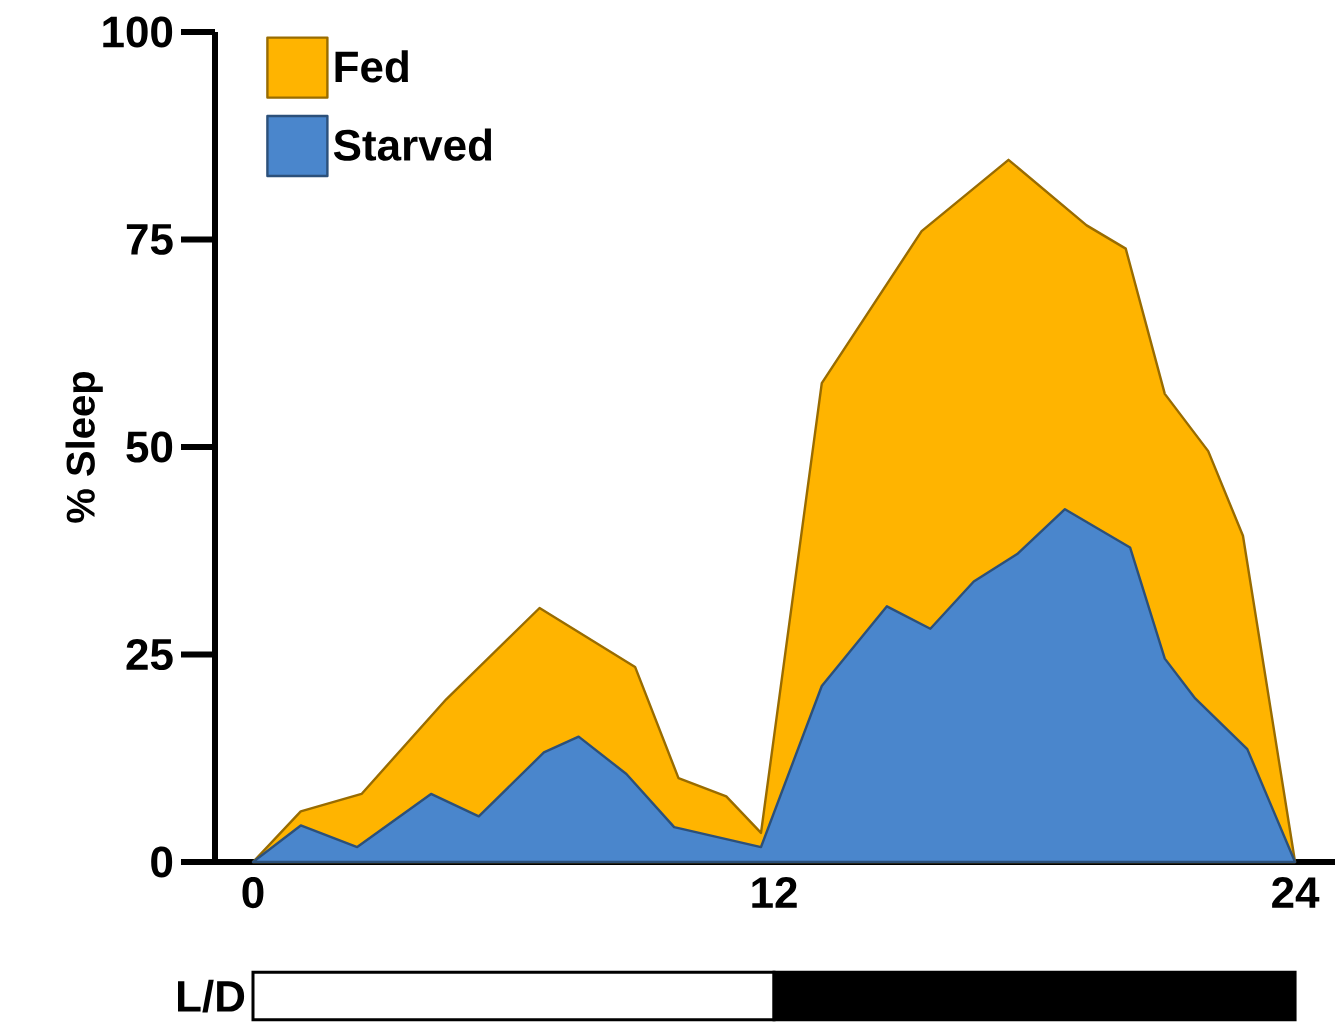 Image resolution: width=1344 pixels, height=1027 pixels. Describe the element at coordinates (774, 892) in the screenshot. I see `x-tick-label: 12` at that location.